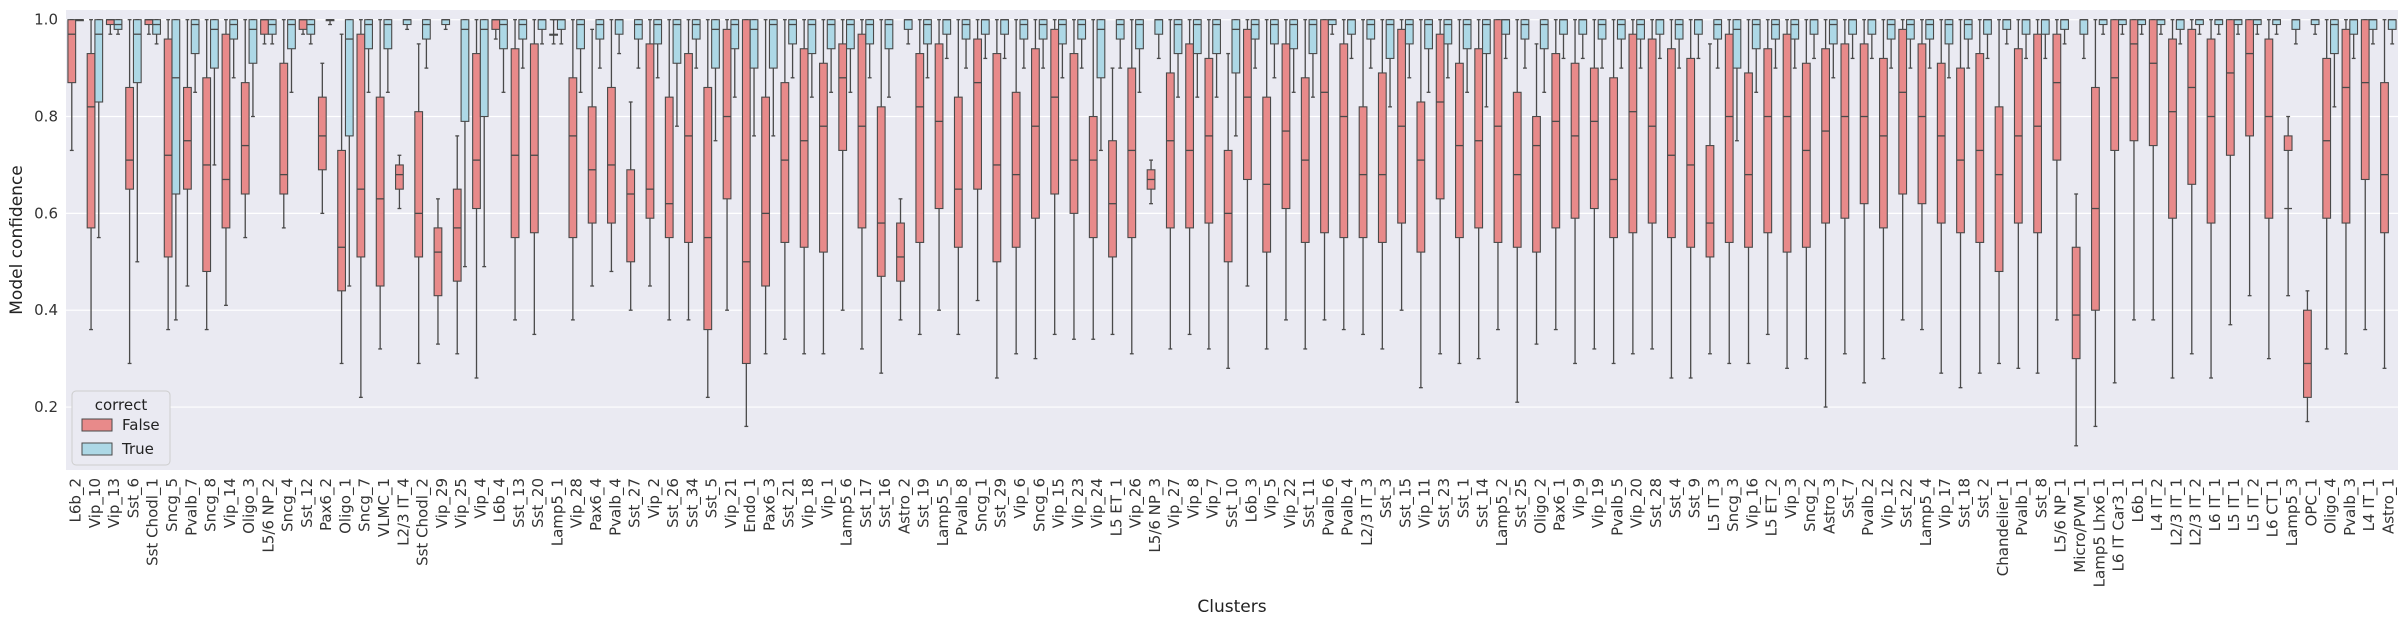 This screenshot has height=627, width=2403. What do you see at coordinates (95, 503) in the screenshot?
I see `x-tick-label: Vip_10` at bounding box center [95, 503].